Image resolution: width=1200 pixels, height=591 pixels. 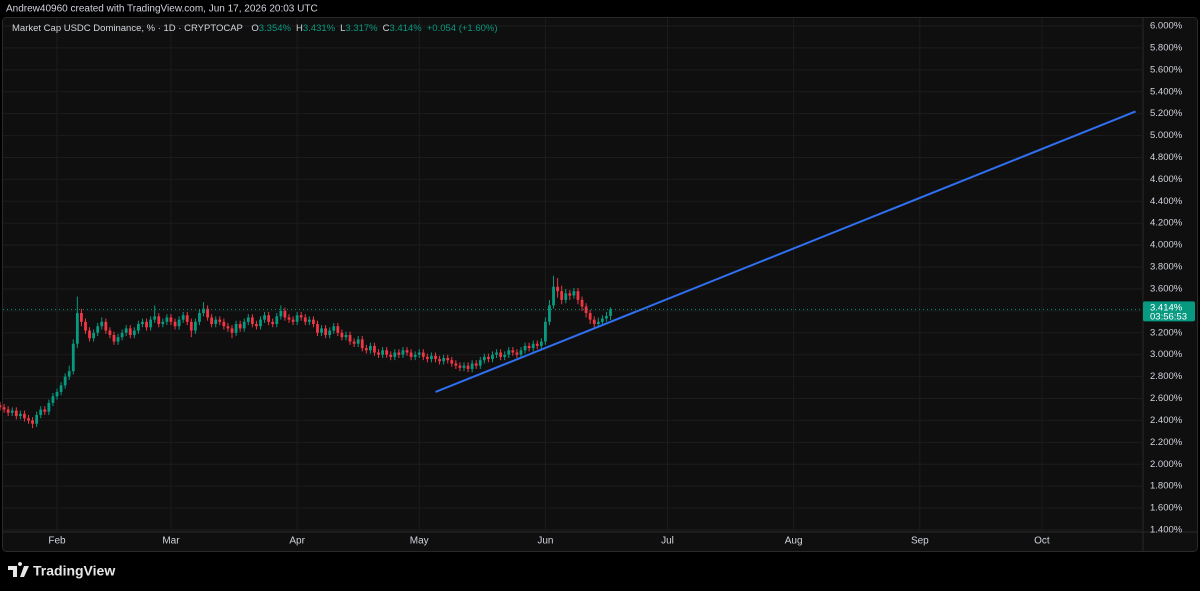 I want to click on x-tick-label: Aug, so click(x=794, y=541).